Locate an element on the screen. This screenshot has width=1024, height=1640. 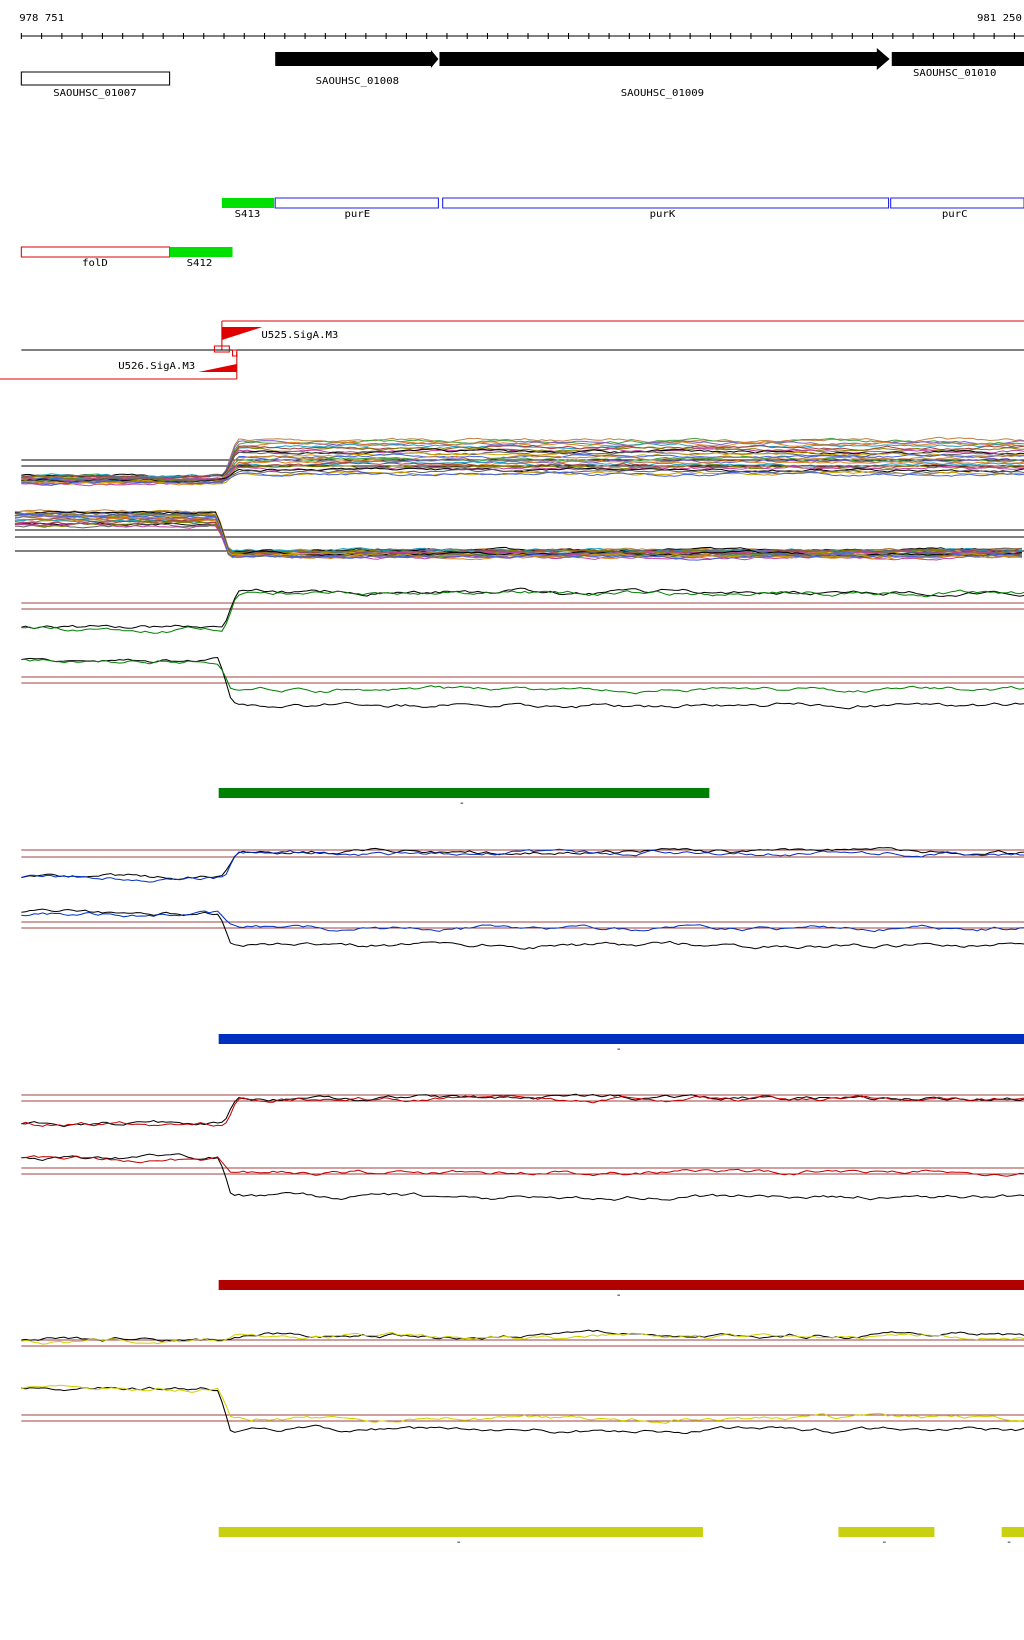
promoter-label: U525.SigA.M3 is located at coordinates (299, 335).